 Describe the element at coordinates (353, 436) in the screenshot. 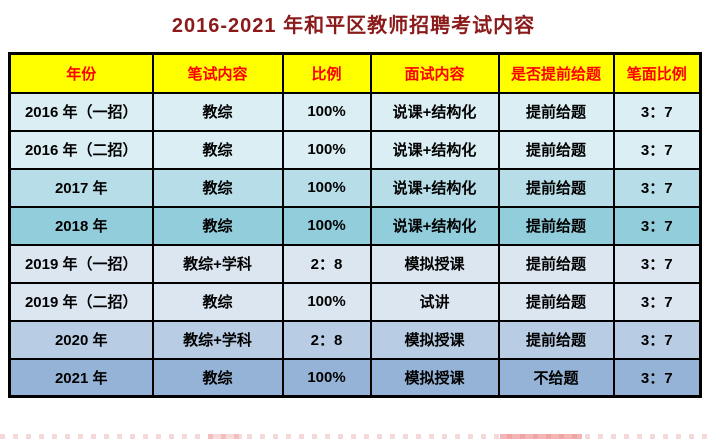

I see `watermark-strip` at that location.